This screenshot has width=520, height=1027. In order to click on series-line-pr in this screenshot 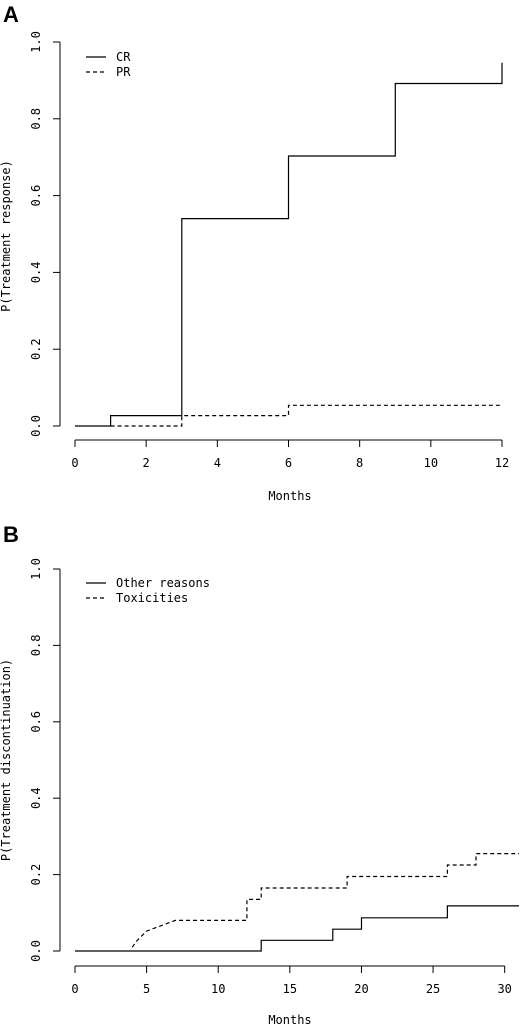, I will do `click(306, 415)`.